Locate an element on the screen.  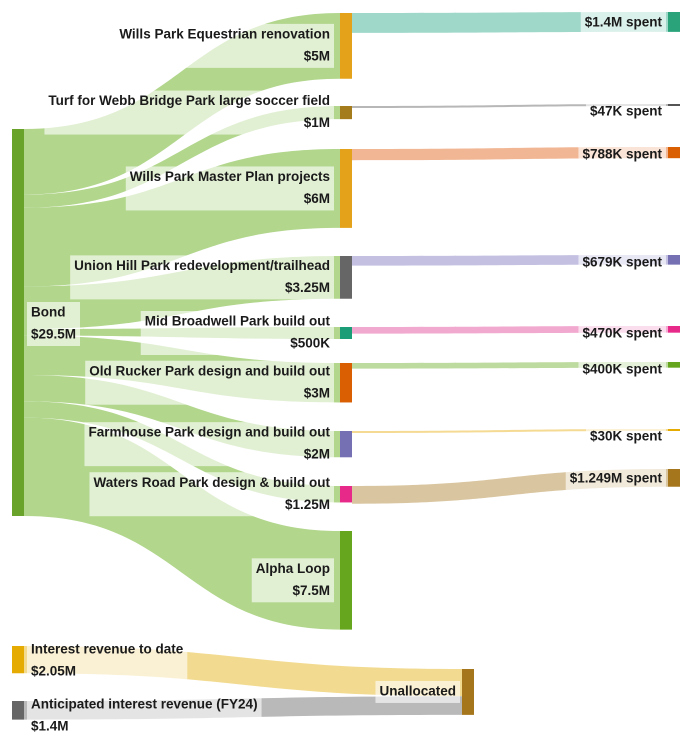
node-wills-park-master-plan-projects is located at coordinates (346, 188).